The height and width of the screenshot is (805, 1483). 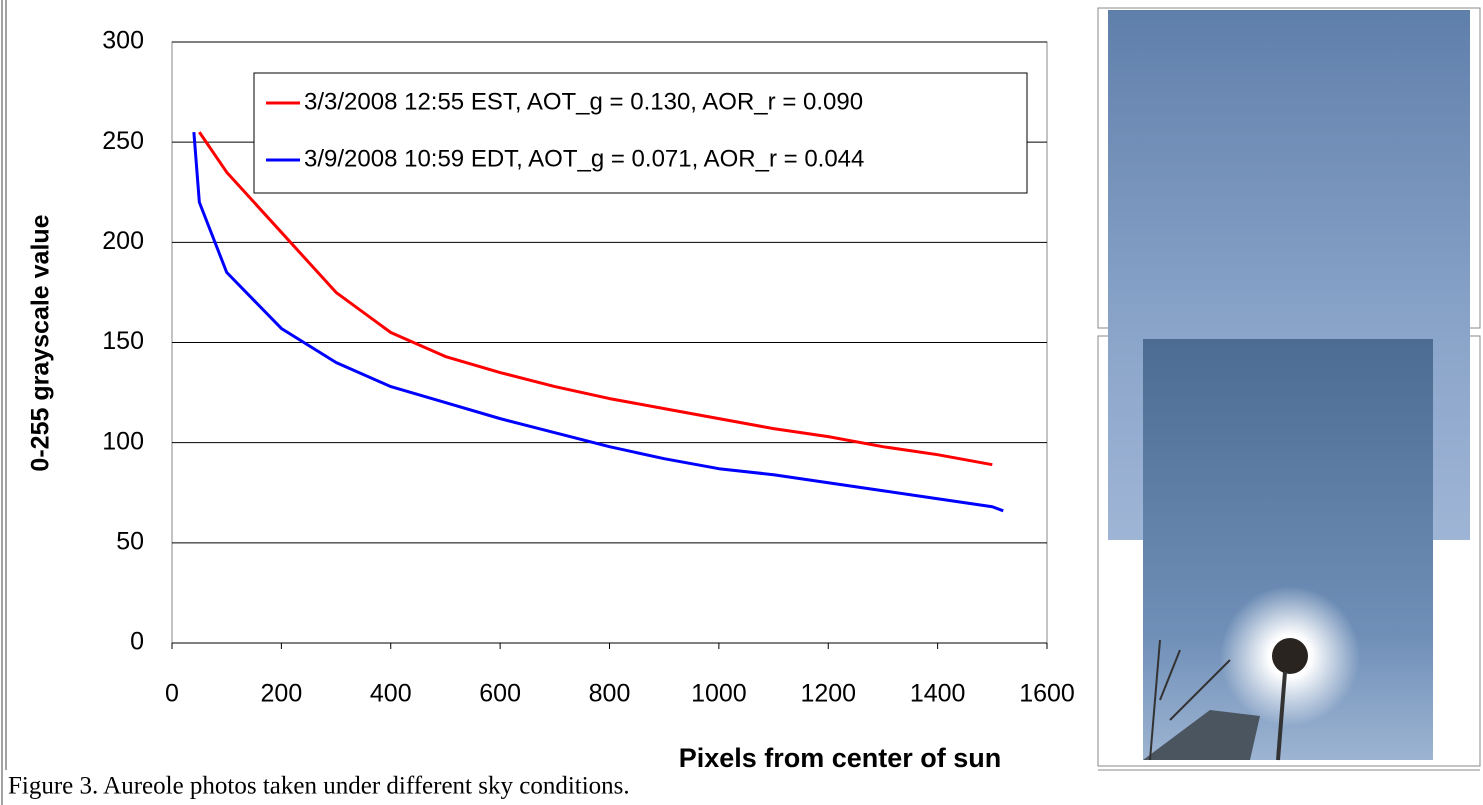 I want to click on x-tick-label: 400, so click(x=391, y=694).